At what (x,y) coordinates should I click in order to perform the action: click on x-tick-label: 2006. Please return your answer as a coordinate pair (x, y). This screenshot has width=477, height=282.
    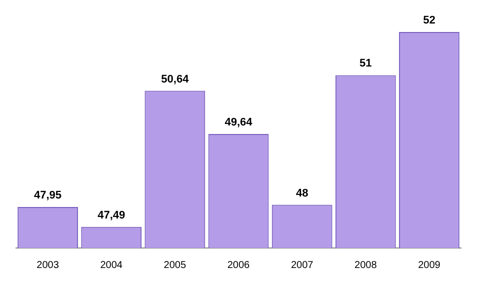
    Looking at the image, I should click on (238, 265).